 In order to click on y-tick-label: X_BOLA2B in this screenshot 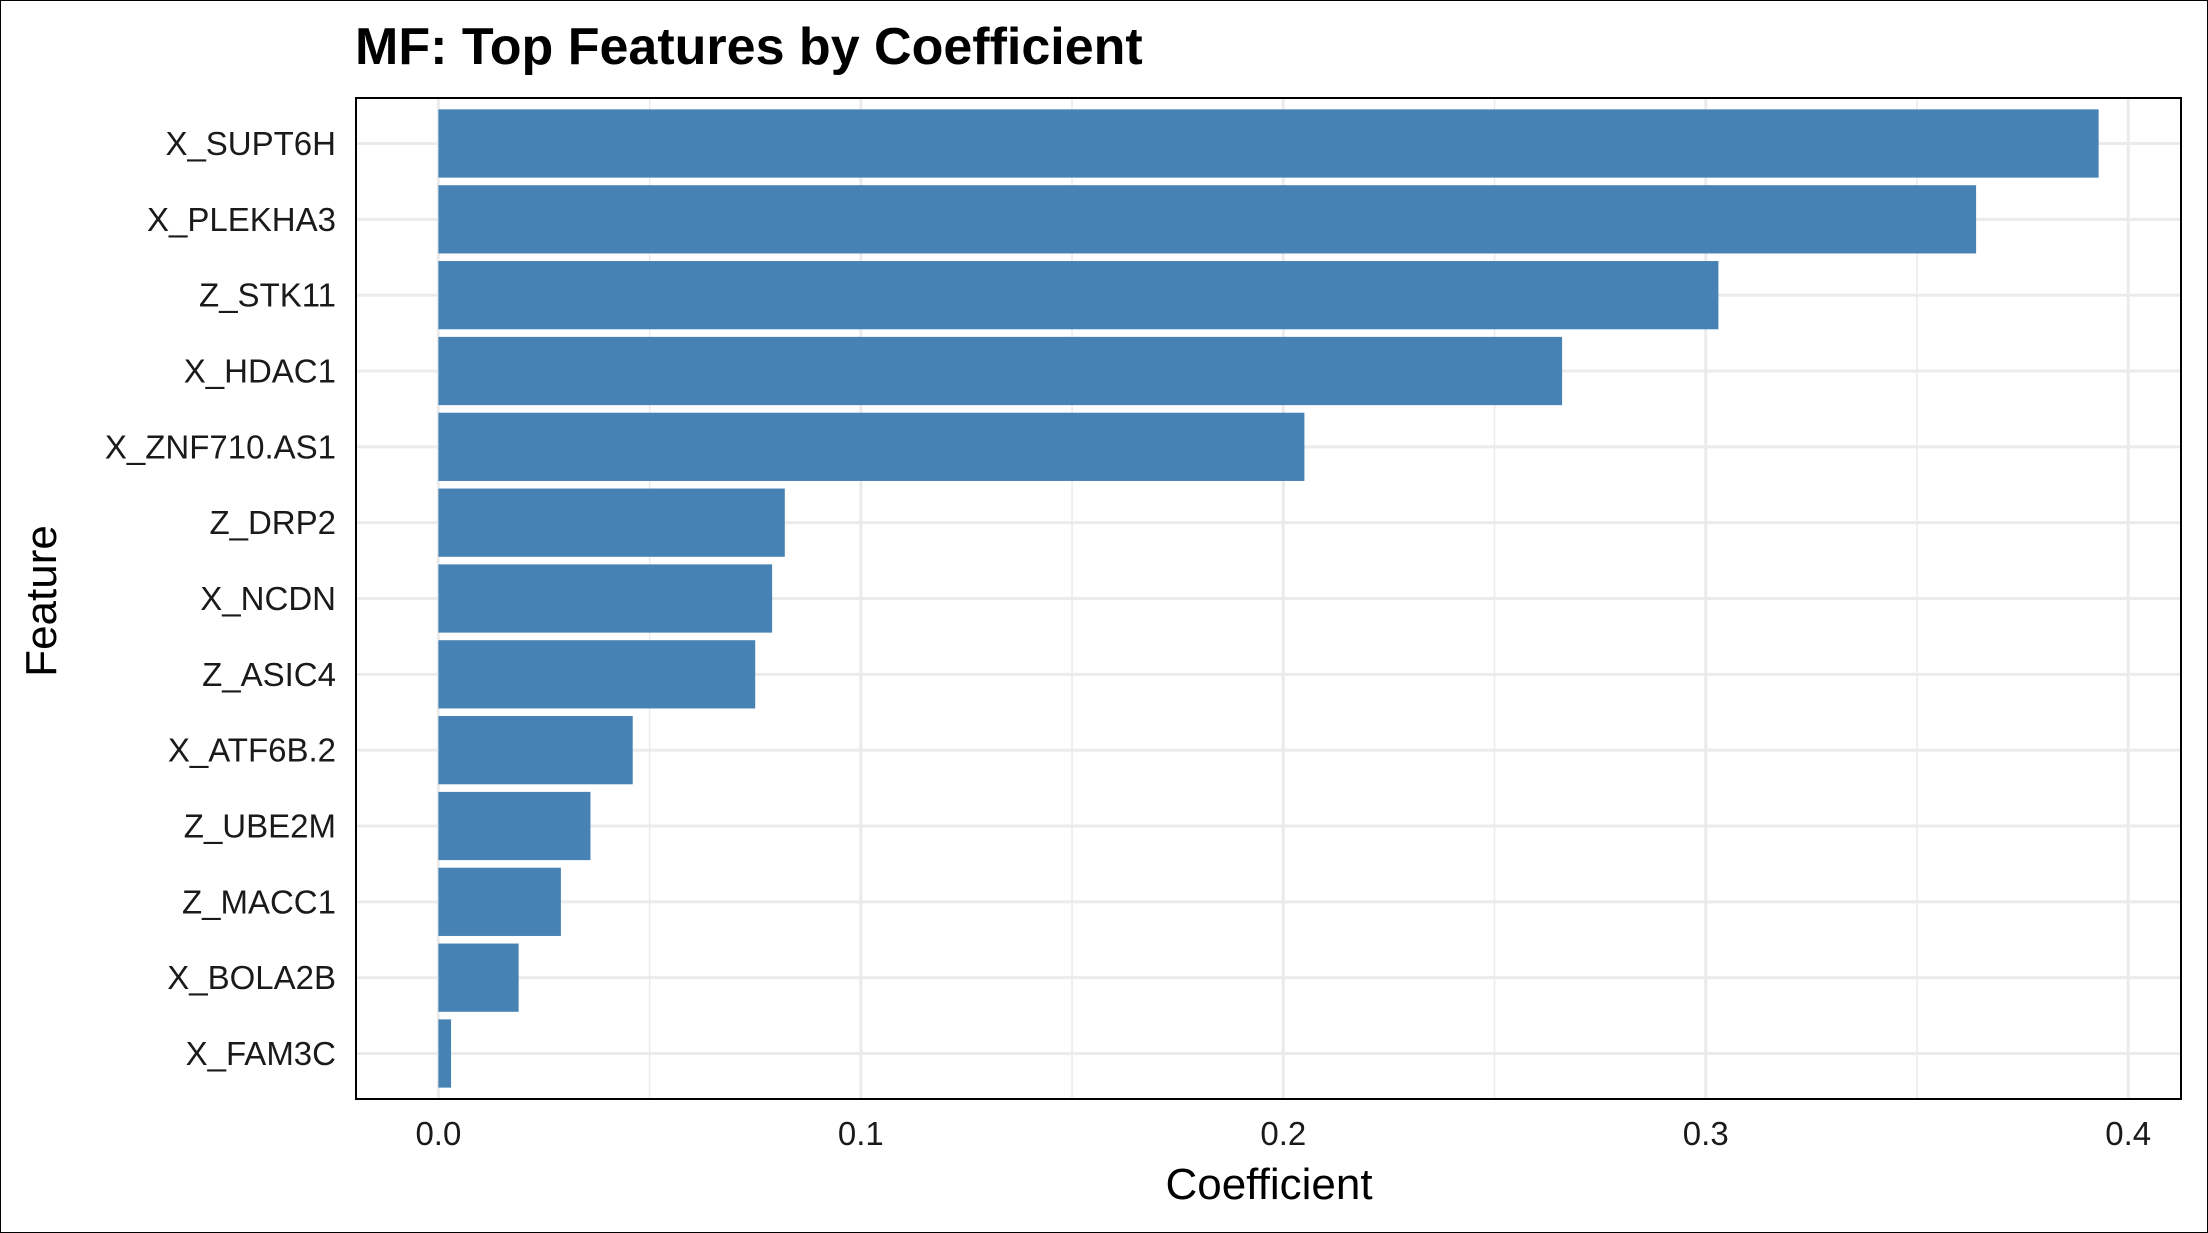, I will do `click(251, 977)`.